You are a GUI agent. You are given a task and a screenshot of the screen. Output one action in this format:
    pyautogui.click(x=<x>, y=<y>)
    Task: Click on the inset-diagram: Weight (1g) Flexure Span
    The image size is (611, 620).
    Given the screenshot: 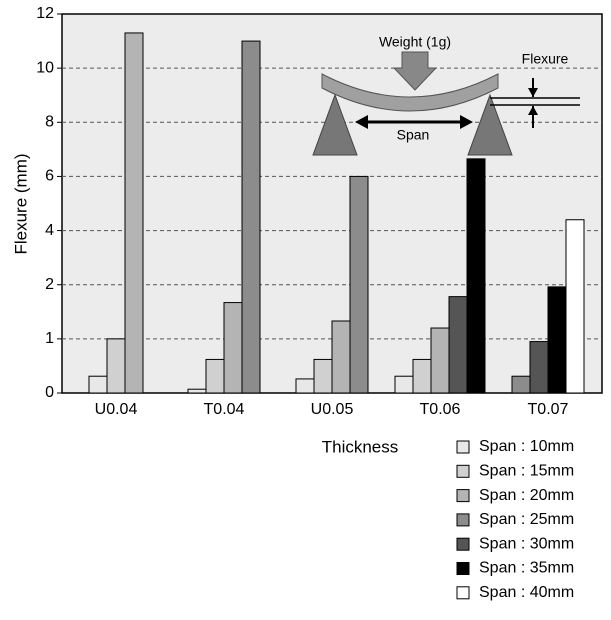 What is the action you would take?
    pyautogui.click(x=446, y=95)
    